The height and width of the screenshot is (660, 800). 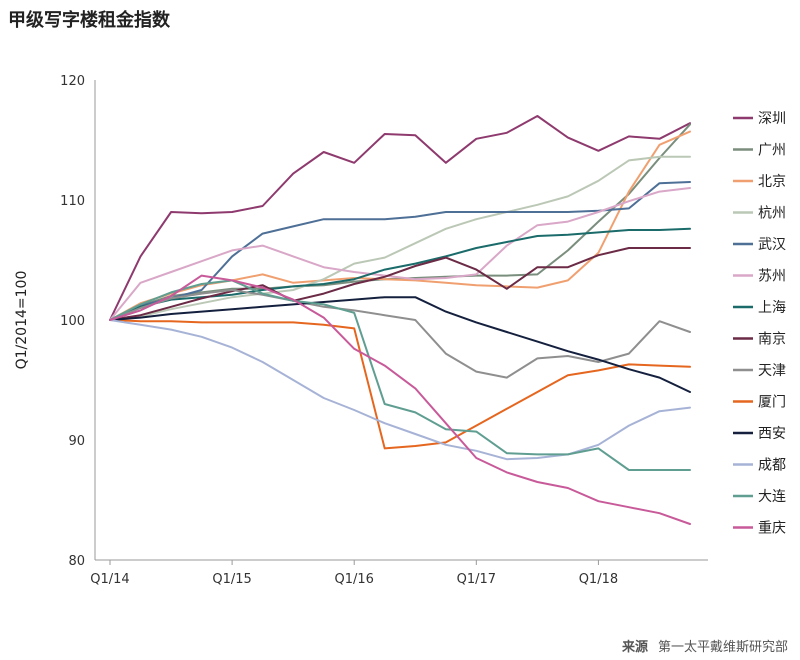 What do you see at coordinates (72, 321) in the screenshot?
I see `y-tick-label: 100` at bounding box center [72, 321].